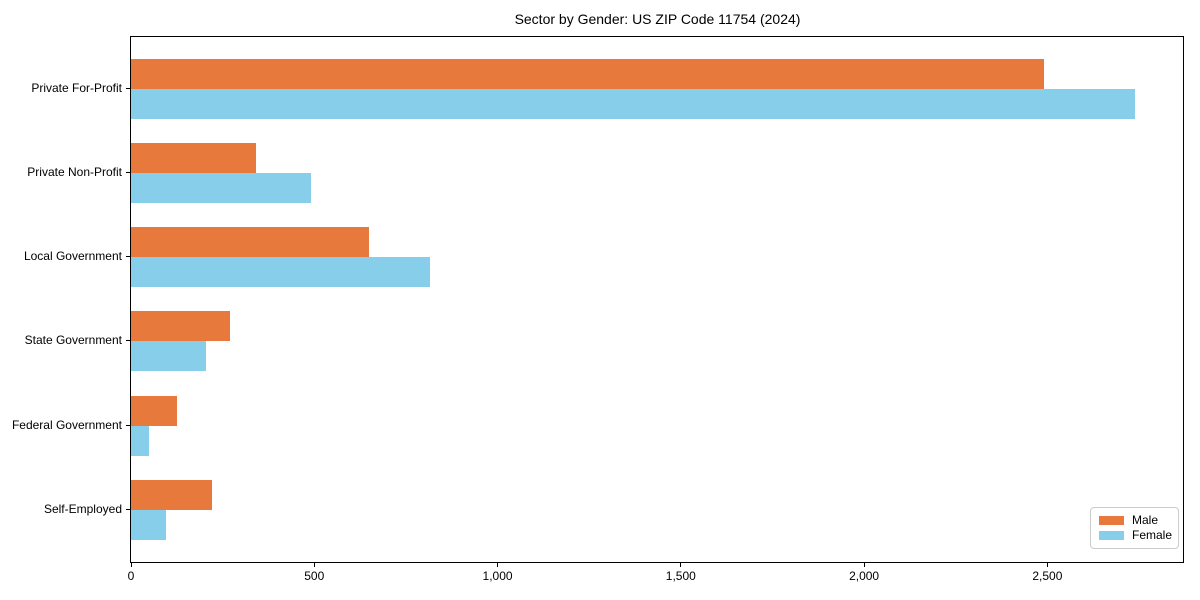 This screenshot has height=600, width=1200. Describe the element at coordinates (314, 576) in the screenshot. I see `x-tick-label: 500` at that location.